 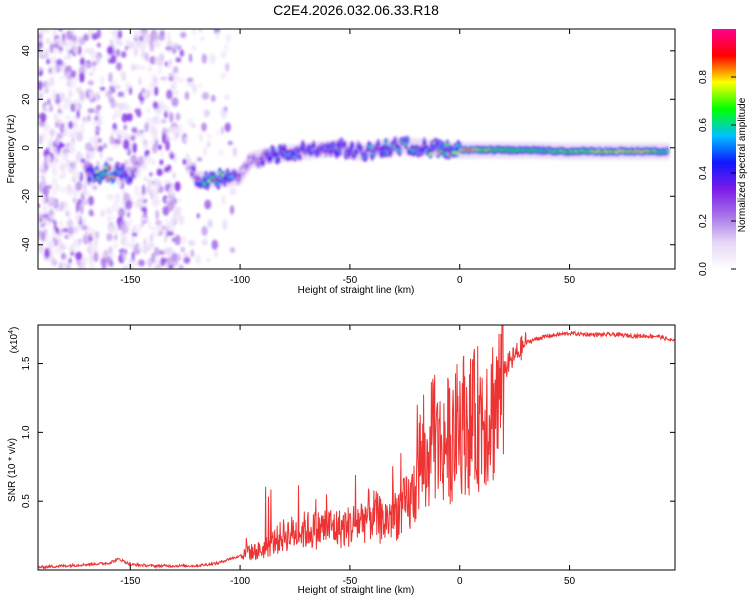 I want to click on snr-xlabel: Height of straight line (km), so click(x=356, y=590).